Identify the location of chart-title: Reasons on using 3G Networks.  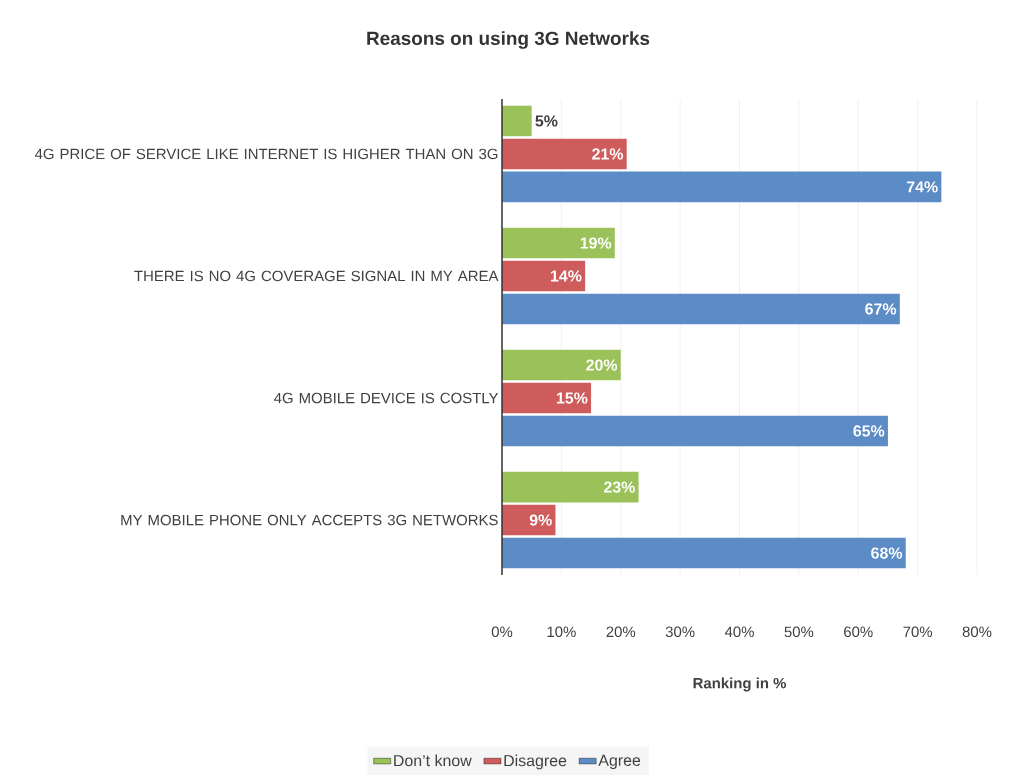
(508, 40).